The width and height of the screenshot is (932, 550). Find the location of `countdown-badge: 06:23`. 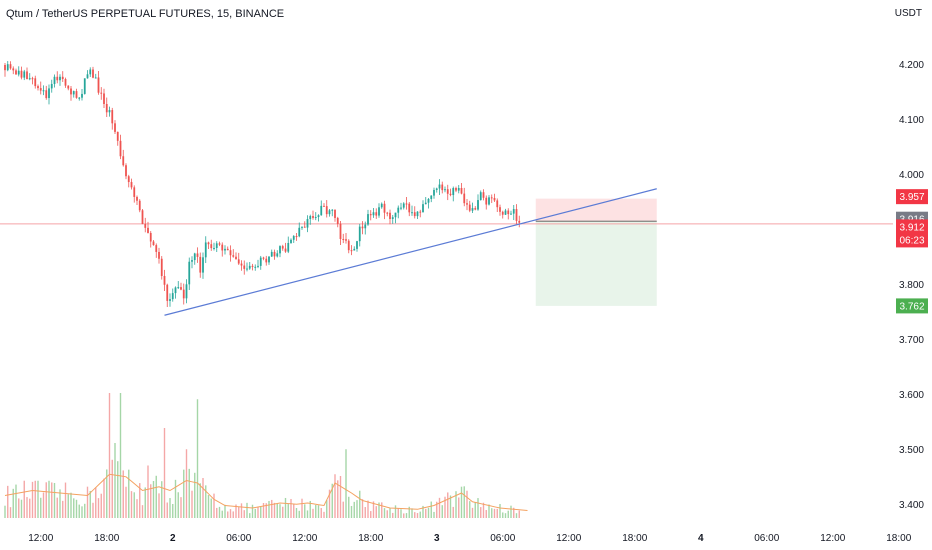

countdown-badge: 06:23 is located at coordinates (911, 240).